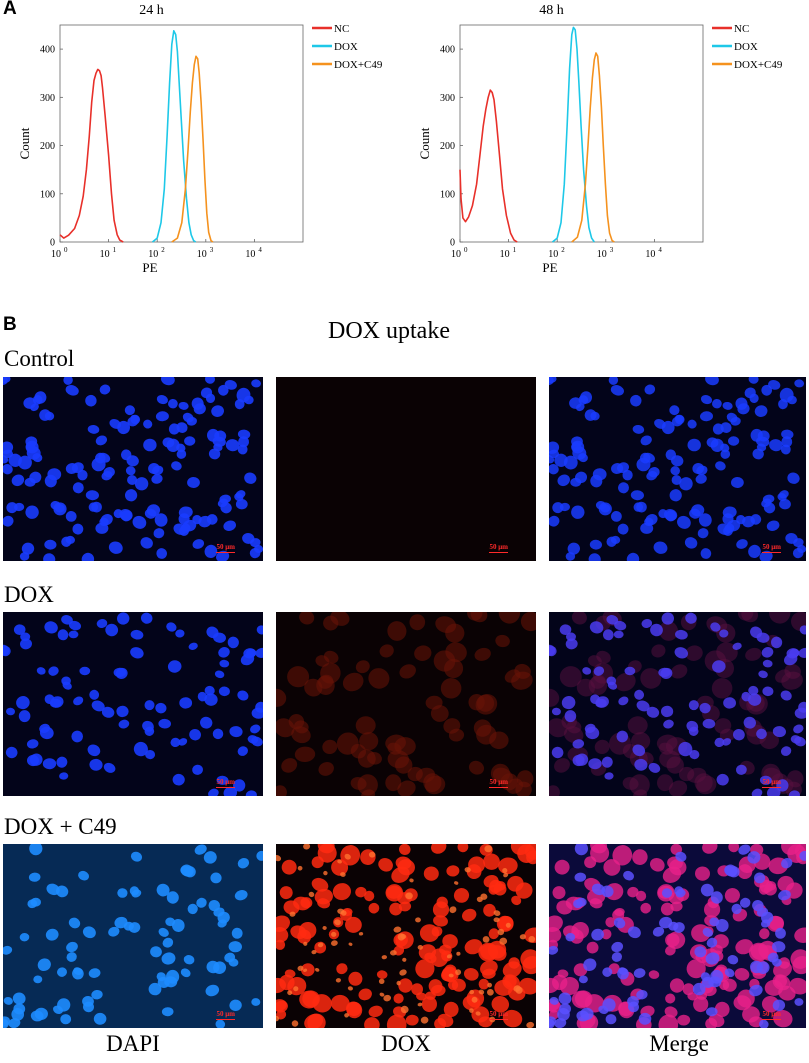  I want to click on x-tick-exponent: 4, so click(660, 250).